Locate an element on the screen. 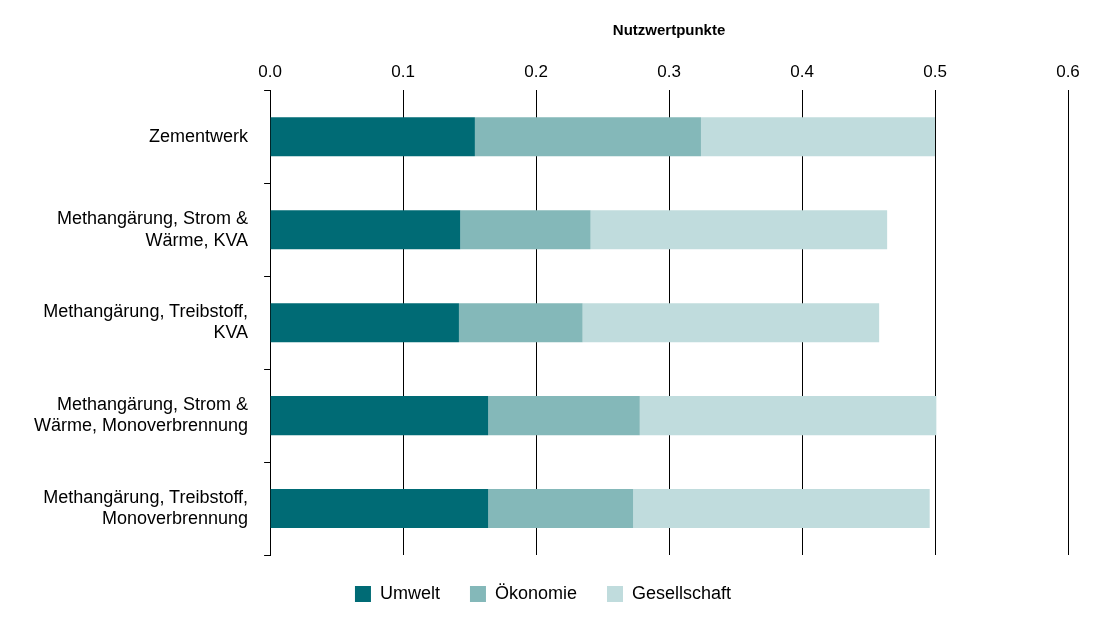 This screenshot has height=635, width=1117. y-tick-label: Methangärung, Strom & Wärme, Monoverbrennung is located at coordinates (141, 414).